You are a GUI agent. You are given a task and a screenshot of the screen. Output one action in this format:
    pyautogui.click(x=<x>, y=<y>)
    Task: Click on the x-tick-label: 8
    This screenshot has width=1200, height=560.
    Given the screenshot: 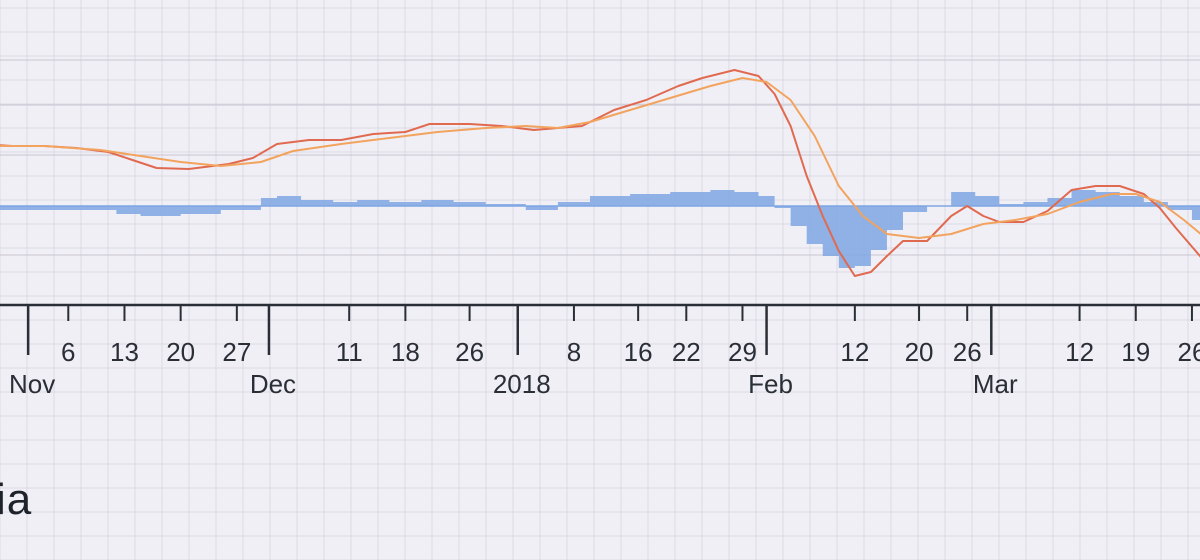 What is the action you would take?
    pyautogui.click(x=574, y=352)
    